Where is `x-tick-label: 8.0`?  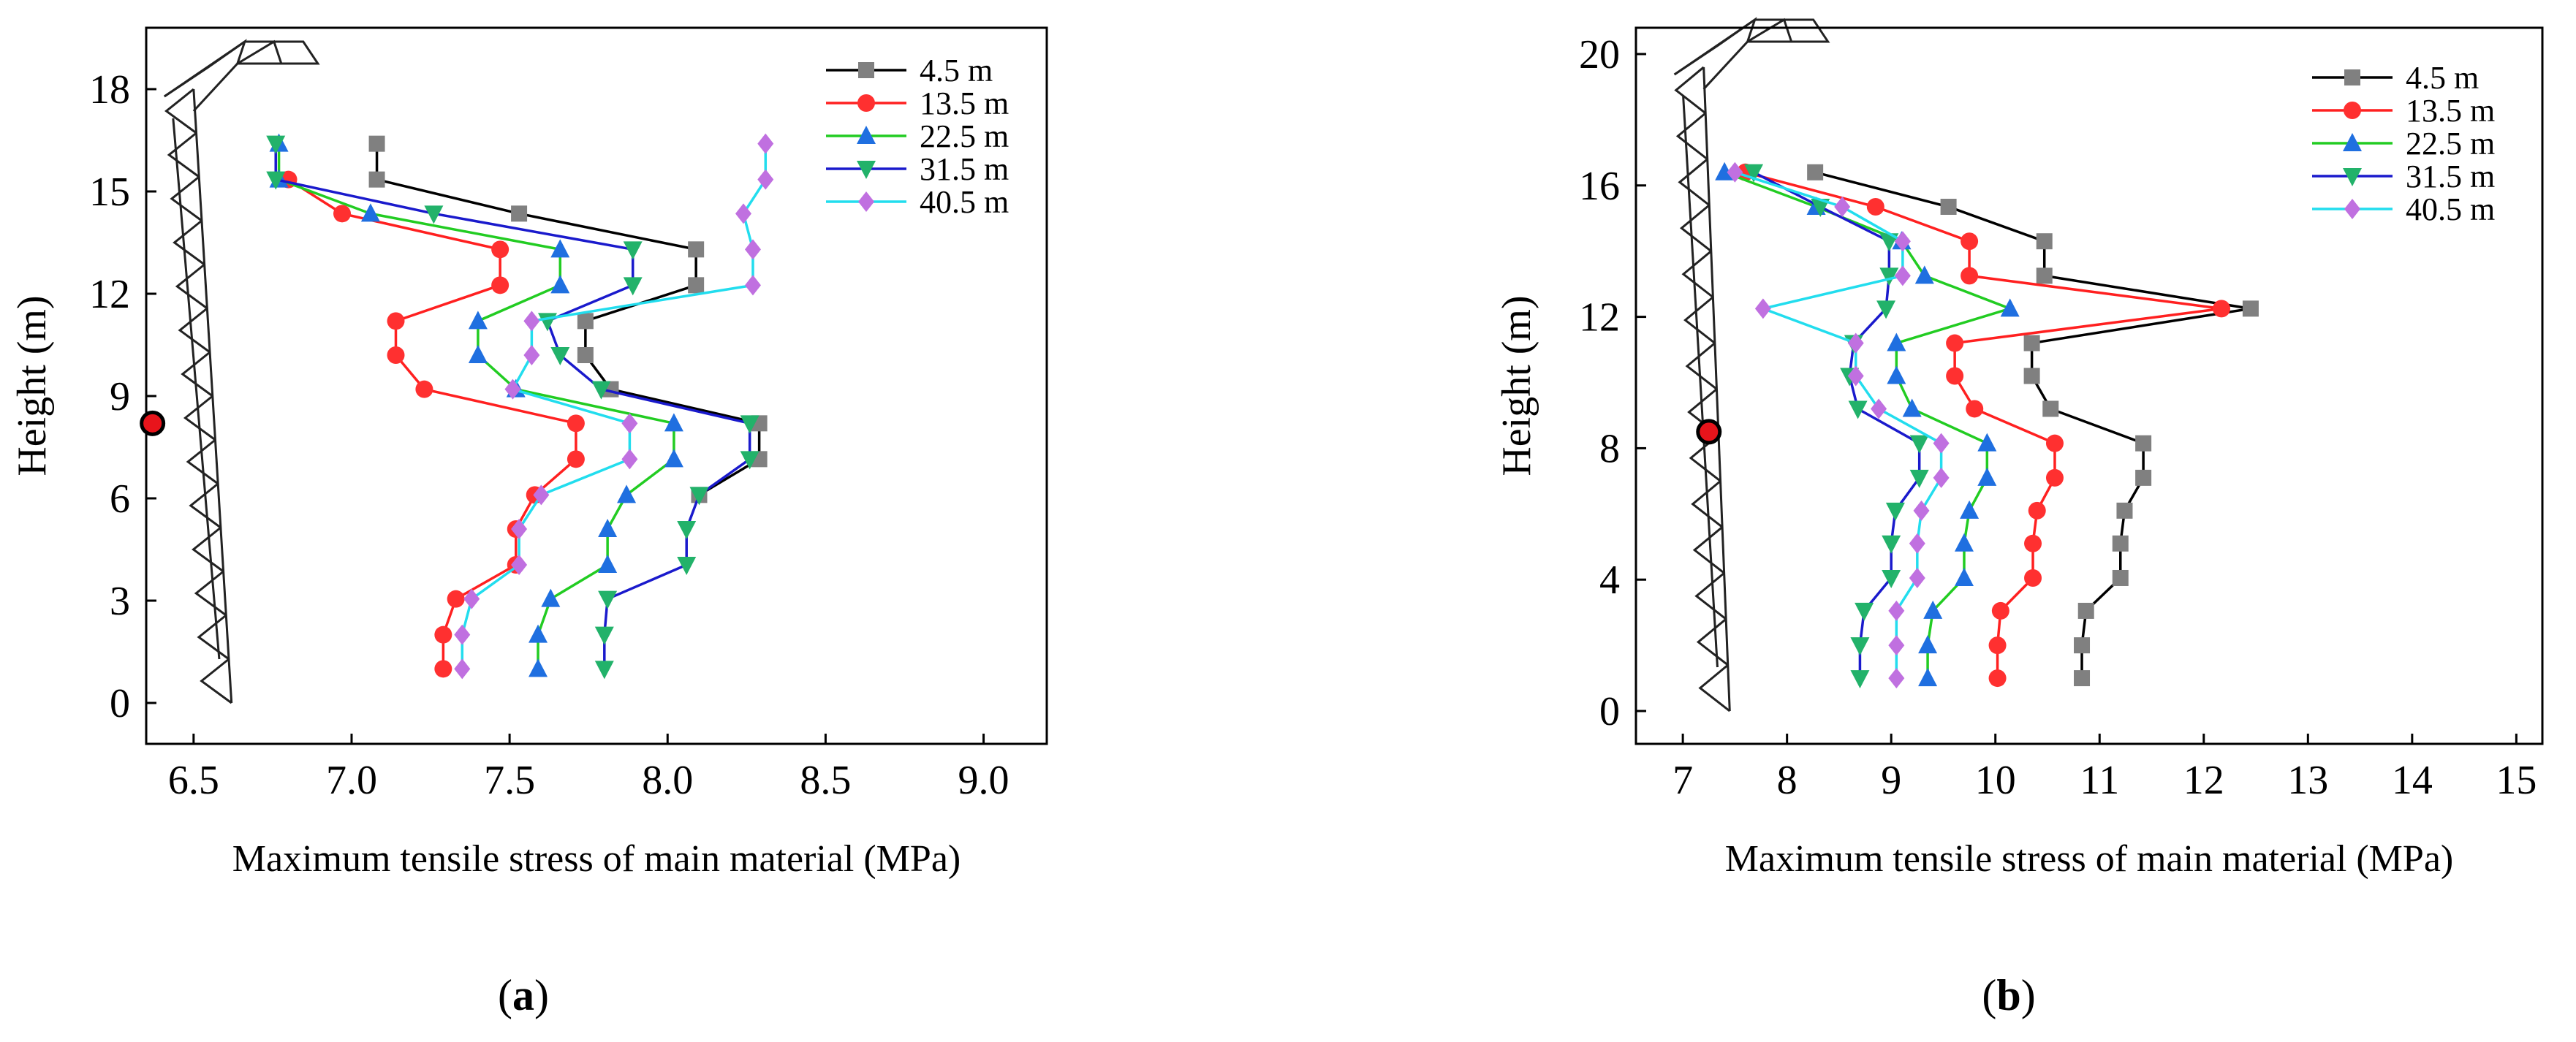 x-tick-label: 8.0 is located at coordinates (667, 780).